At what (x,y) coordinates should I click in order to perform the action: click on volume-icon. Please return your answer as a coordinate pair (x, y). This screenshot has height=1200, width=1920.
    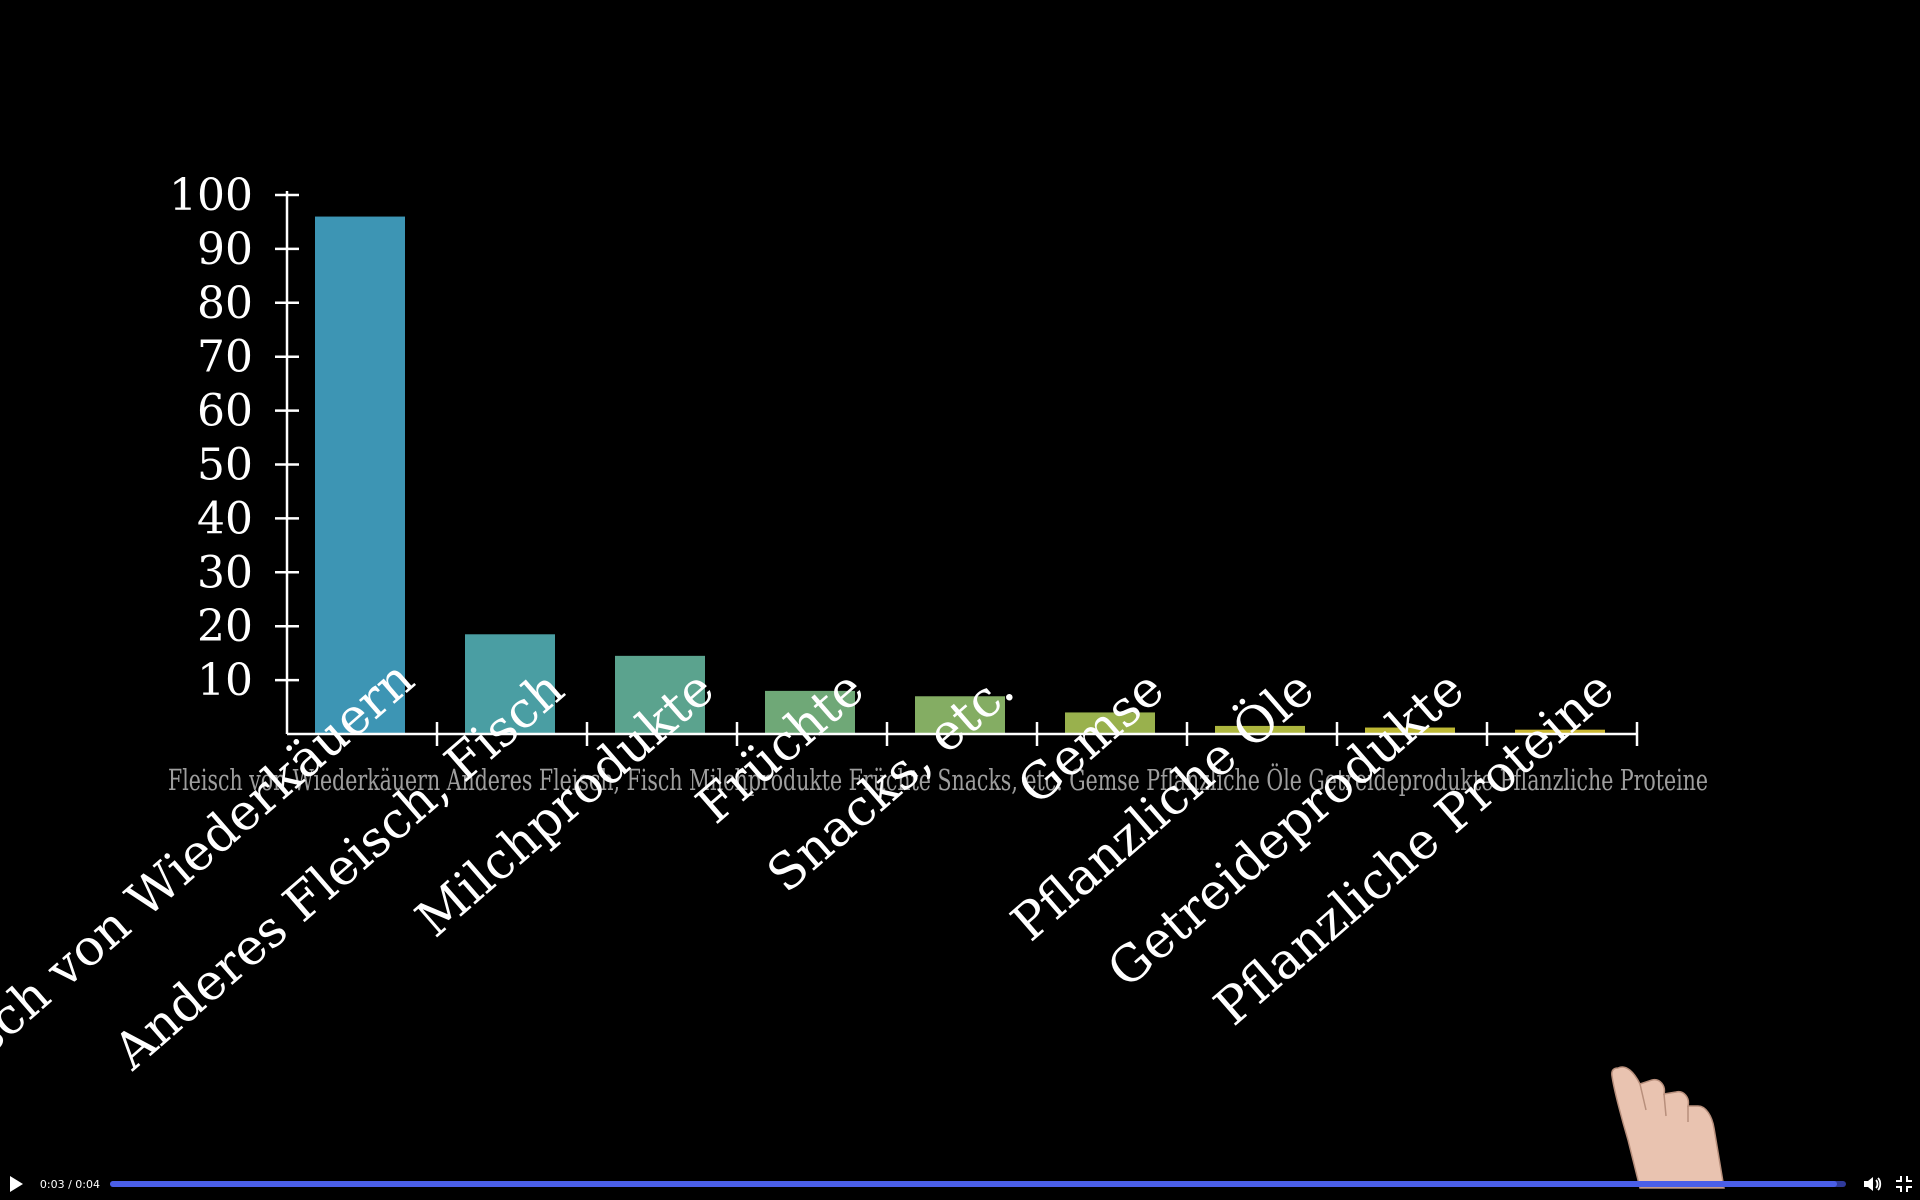
    Looking at the image, I should click on (1872, 1184).